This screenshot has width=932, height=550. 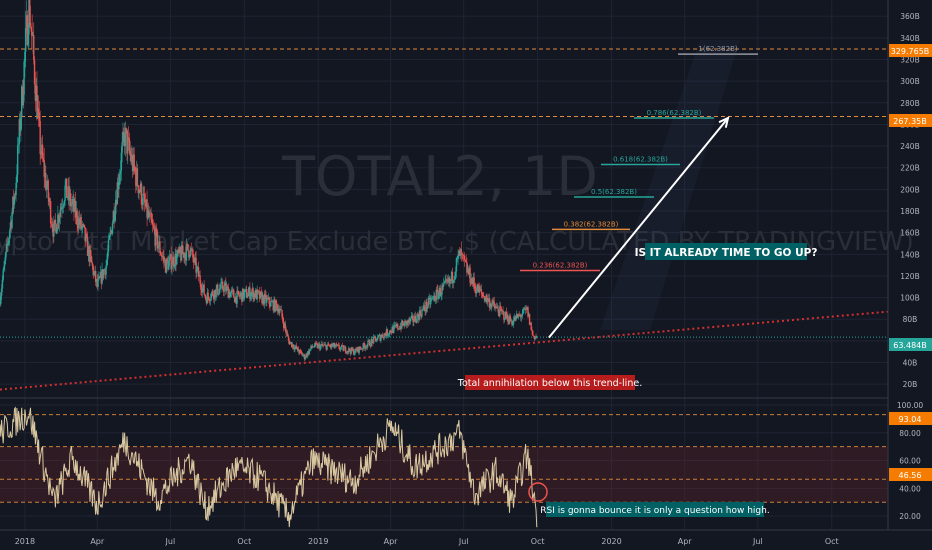 I want to click on price-axis-label: 280B, so click(x=909, y=103).